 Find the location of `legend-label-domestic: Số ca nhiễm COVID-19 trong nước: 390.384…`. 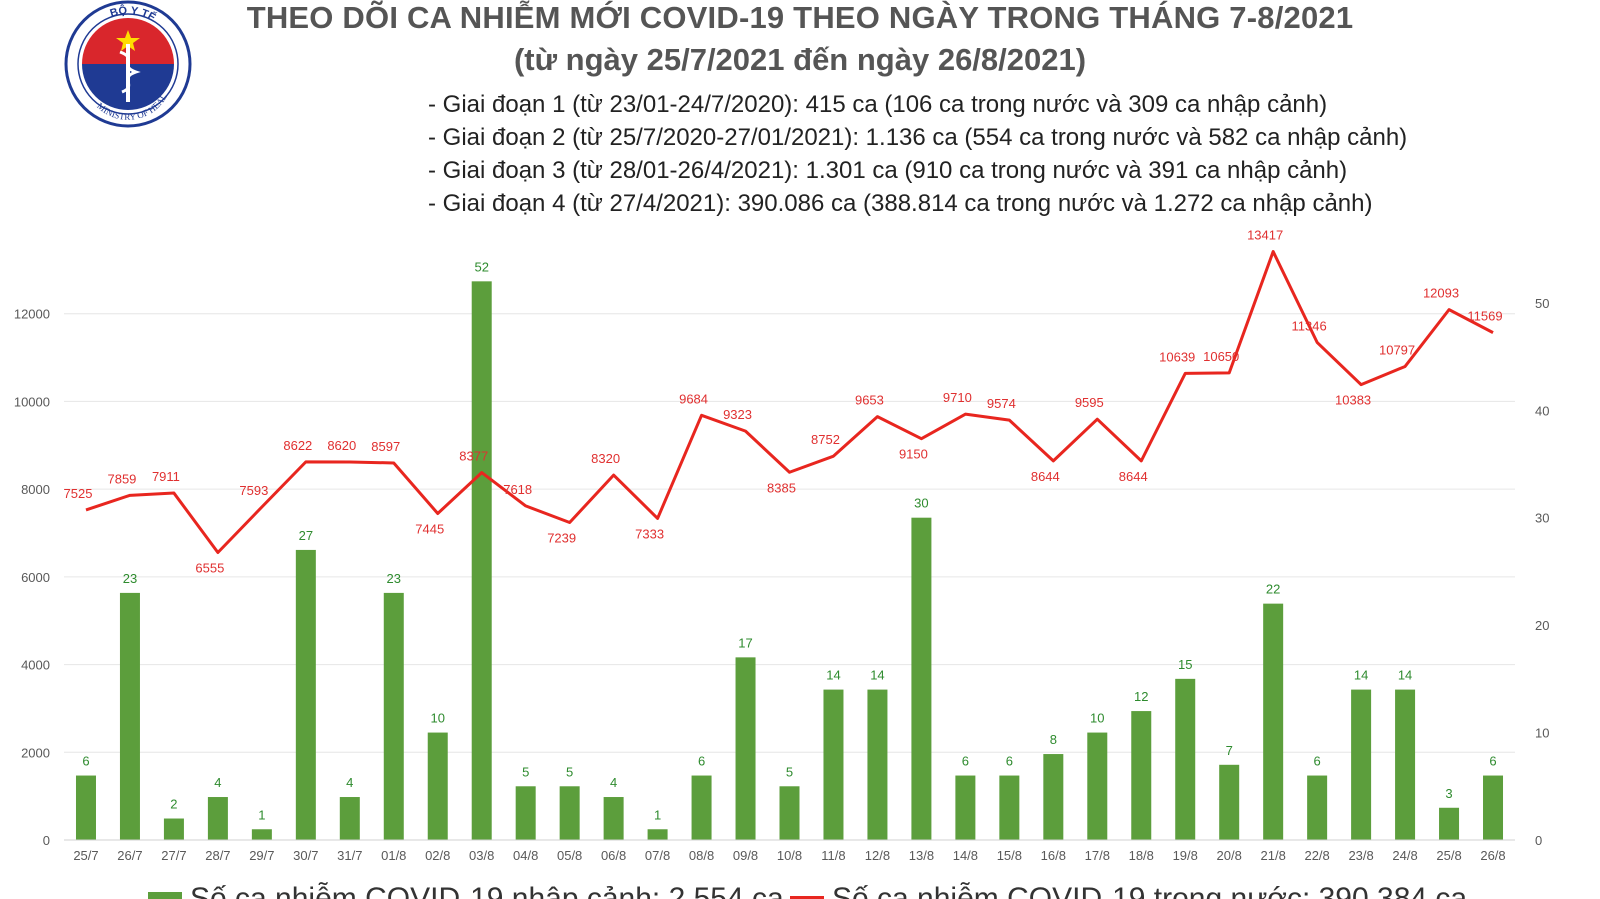

legend-label-domestic: Số ca nhiễm COVID-19 trong nước: 390.384… is located at coordinates (1150, 890).